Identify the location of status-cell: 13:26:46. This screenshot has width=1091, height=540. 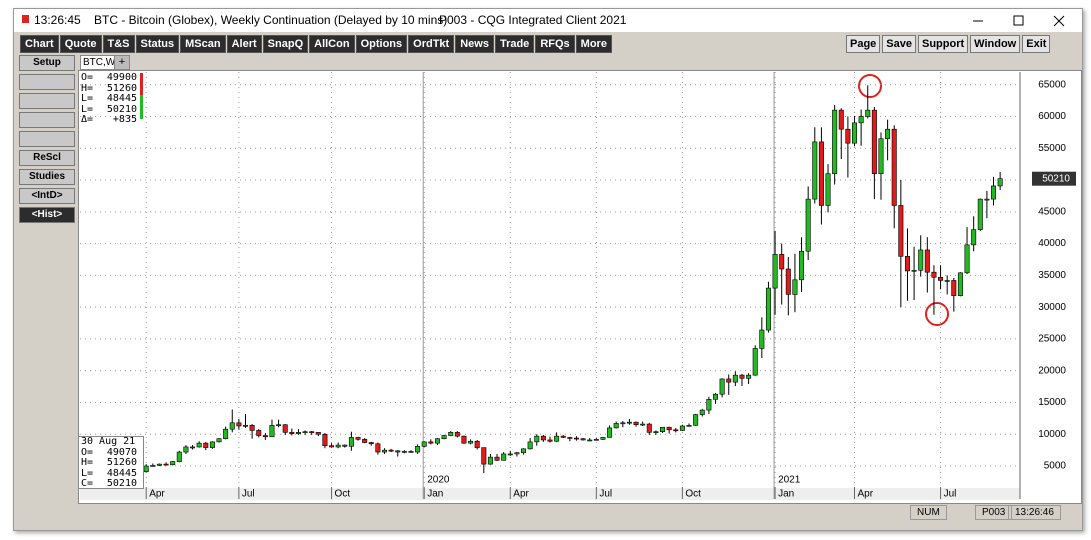
(1034, 512).